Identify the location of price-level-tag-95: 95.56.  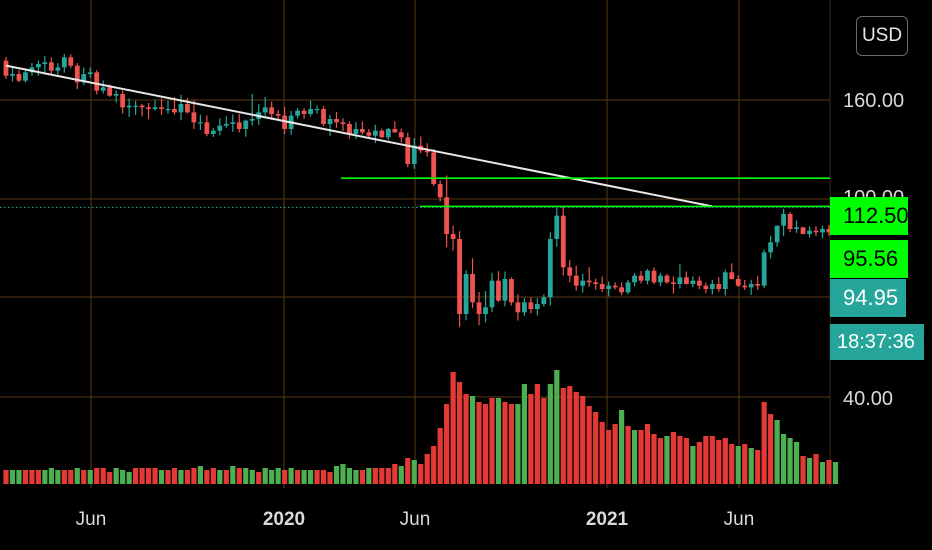
(869, 259).